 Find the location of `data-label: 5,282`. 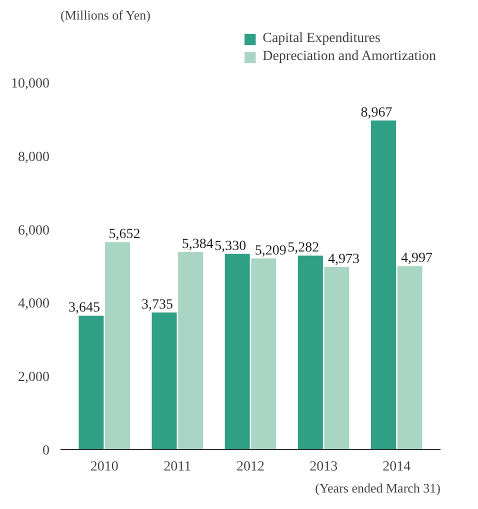

data-label: 5,282 is located at coordinates (304, 248).